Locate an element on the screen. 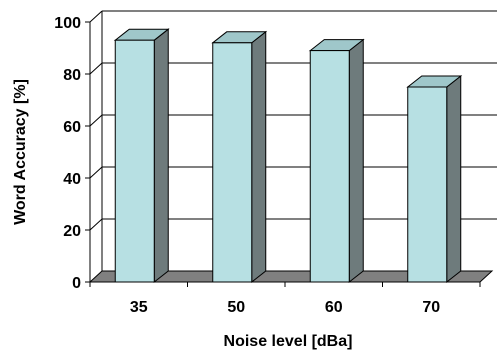 This screenshot has width=497, height=351. y-axis-label: Word Accuracy [%] is located at coordinates (20, 152).